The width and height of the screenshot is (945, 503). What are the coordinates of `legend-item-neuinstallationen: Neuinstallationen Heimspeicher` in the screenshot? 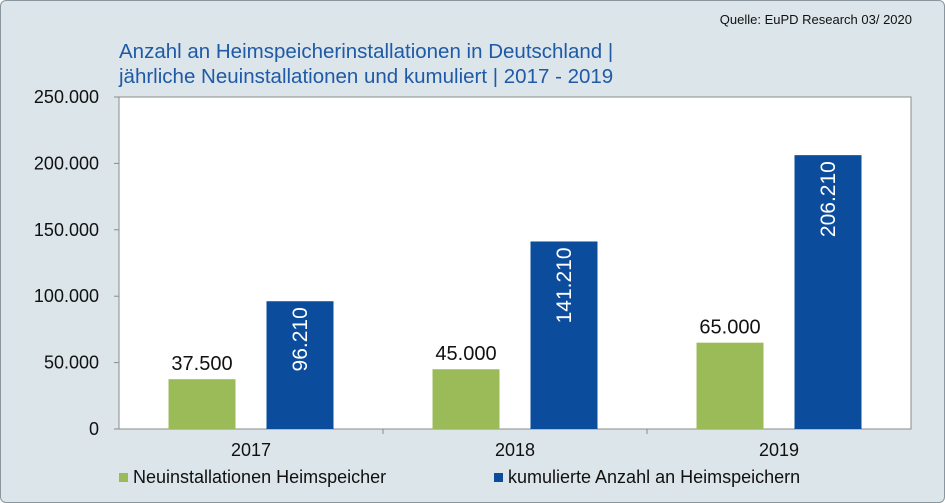 It's located at (252, 477).